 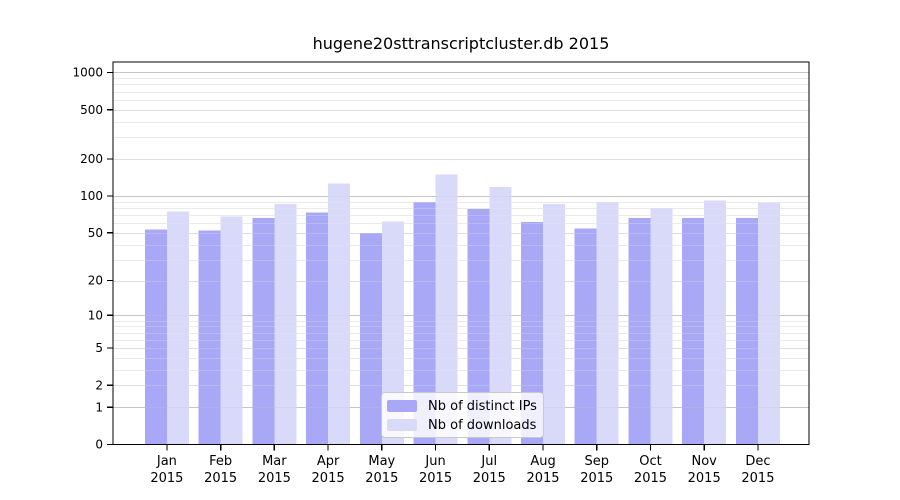 What do you see at coordinates (596, 461) in the screenshot?
I see `x-tick-label-month: Sep` at bounding box center [596, 461].